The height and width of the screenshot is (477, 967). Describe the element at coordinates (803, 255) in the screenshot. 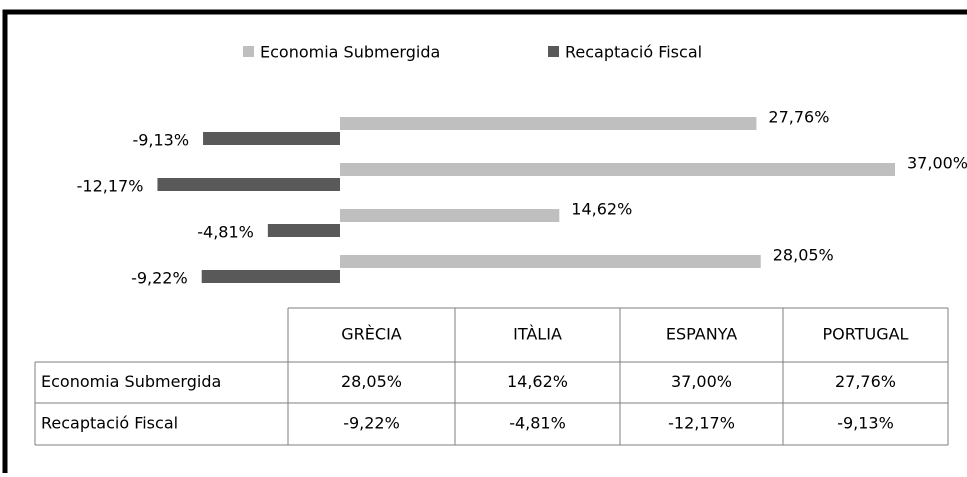

I see `data-label: 28,05%` at that location.